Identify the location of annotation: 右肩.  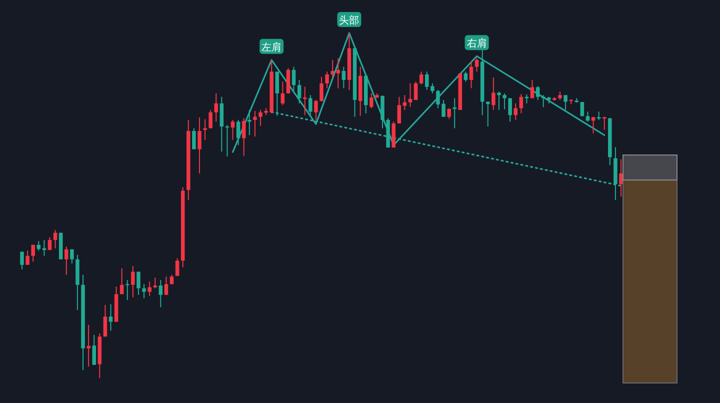
(476, 44).